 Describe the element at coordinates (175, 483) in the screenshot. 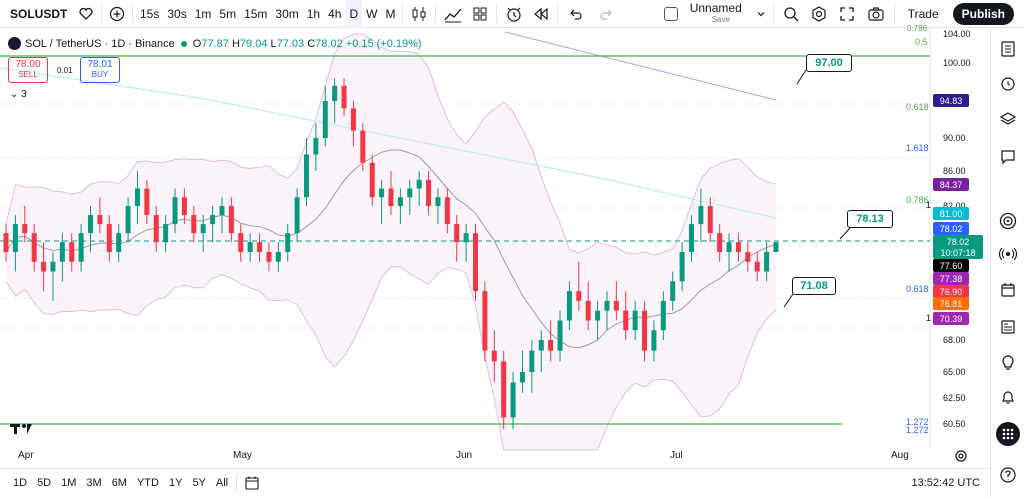

I see `range-1y: 1Y` at that location.